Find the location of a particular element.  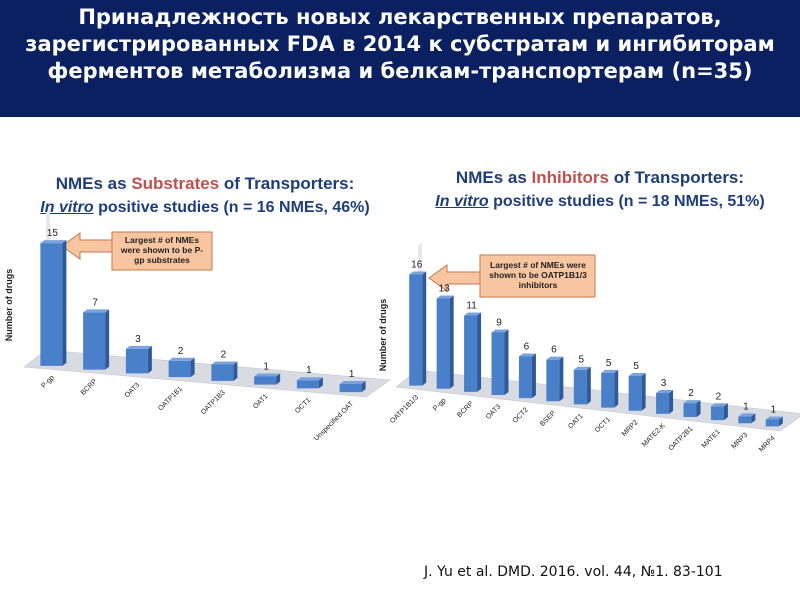

right-callout-arrow is located at coordinates (454, 278).